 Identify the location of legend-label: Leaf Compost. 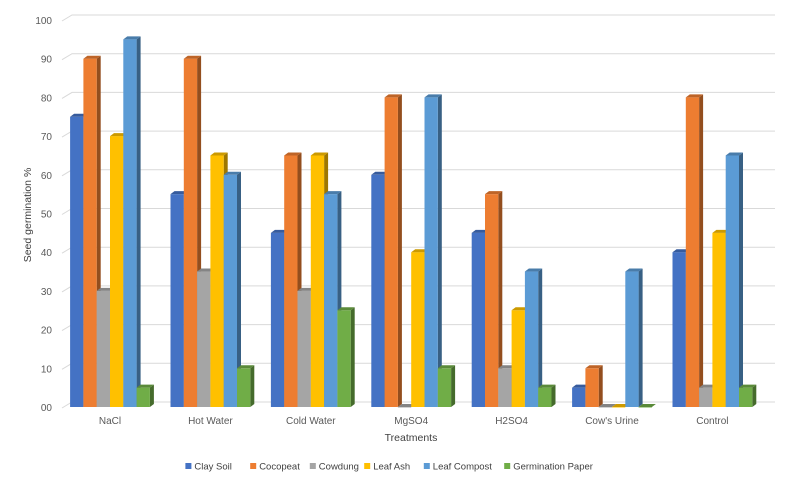
(463, 467).